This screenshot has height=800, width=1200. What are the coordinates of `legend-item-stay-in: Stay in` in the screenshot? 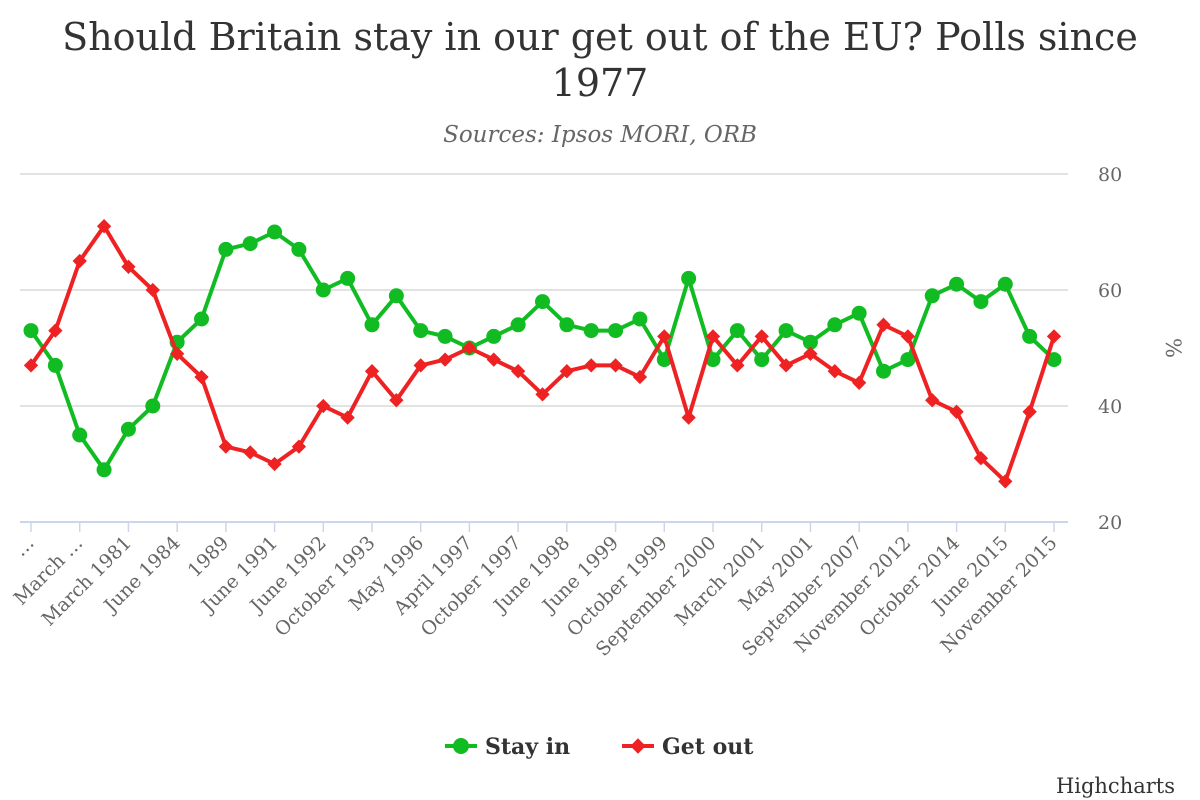 It's located at (507, 747).